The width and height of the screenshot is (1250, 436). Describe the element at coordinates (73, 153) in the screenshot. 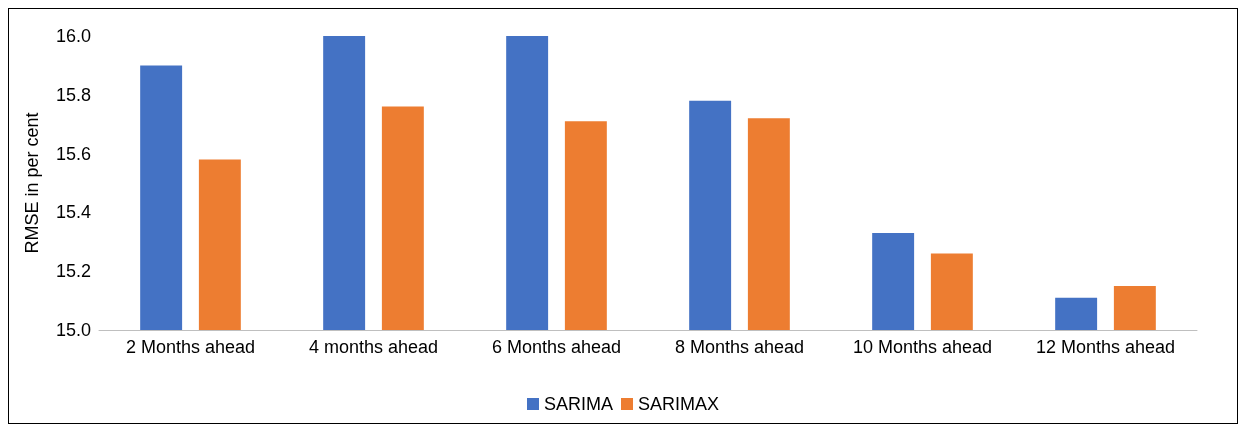

I see `y-tick-label: 15.6` at that location.